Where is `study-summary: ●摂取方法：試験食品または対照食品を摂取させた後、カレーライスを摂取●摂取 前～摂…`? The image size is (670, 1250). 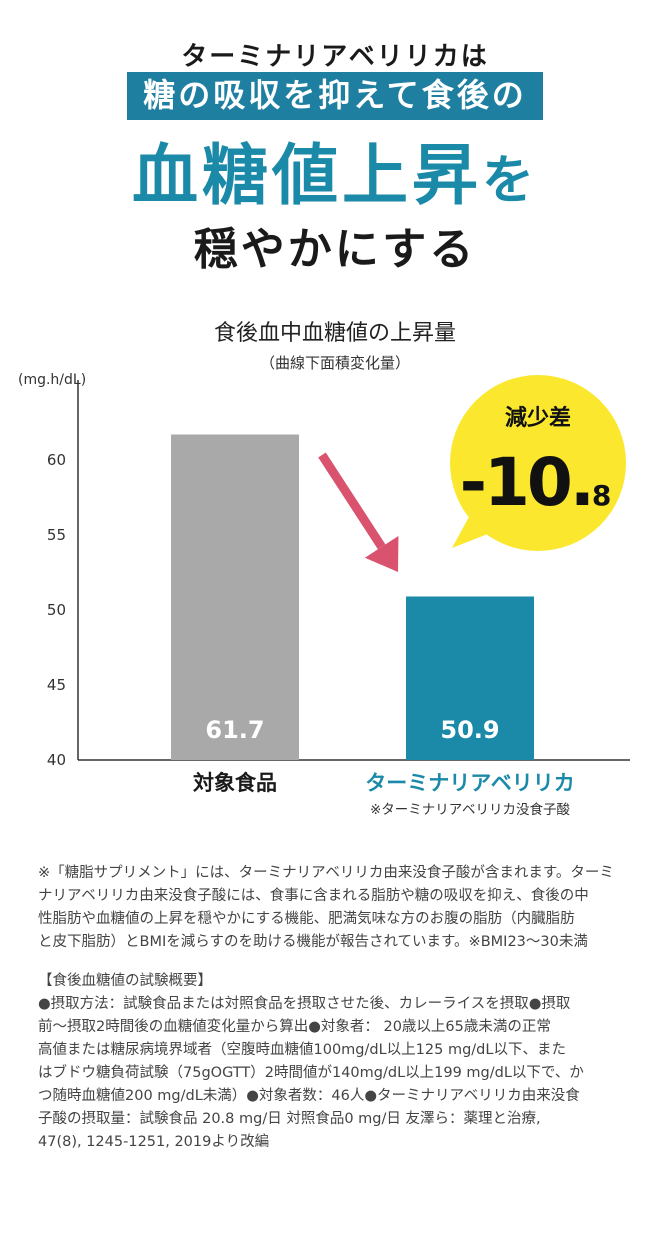
study-summary: ●摂取方法：試験食品または対照食品を摂取させた後、カレーライスを摂取●摂取 前～摂… is located at coordinates (338, 1073).